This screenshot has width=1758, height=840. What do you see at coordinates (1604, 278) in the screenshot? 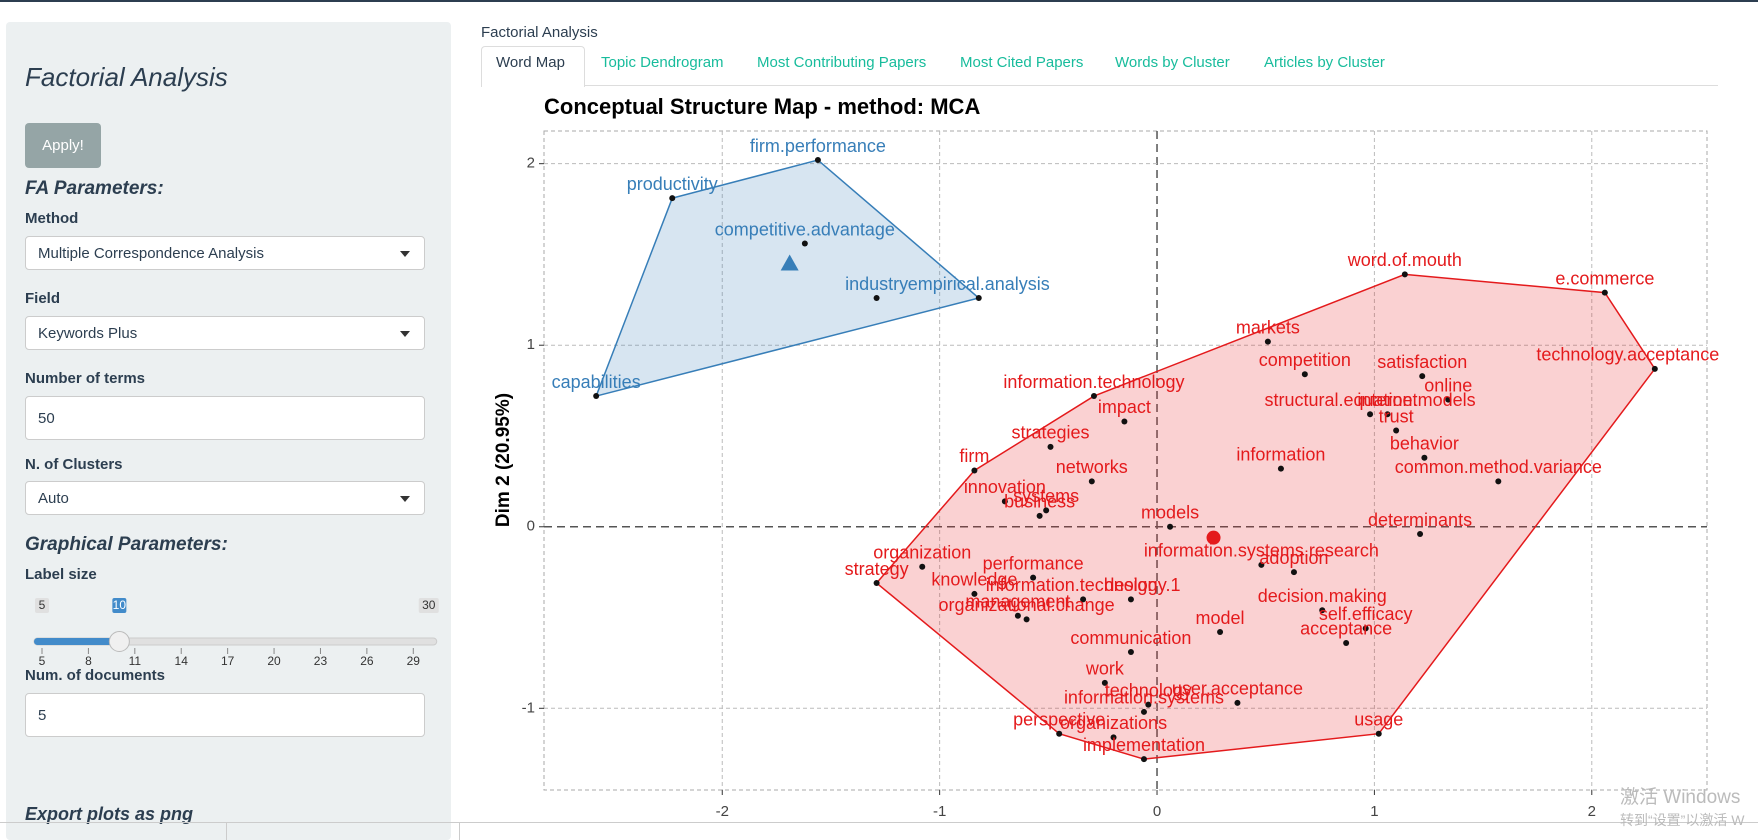
I see `point-label: e.commerce` at bounding box center [1604, 278].